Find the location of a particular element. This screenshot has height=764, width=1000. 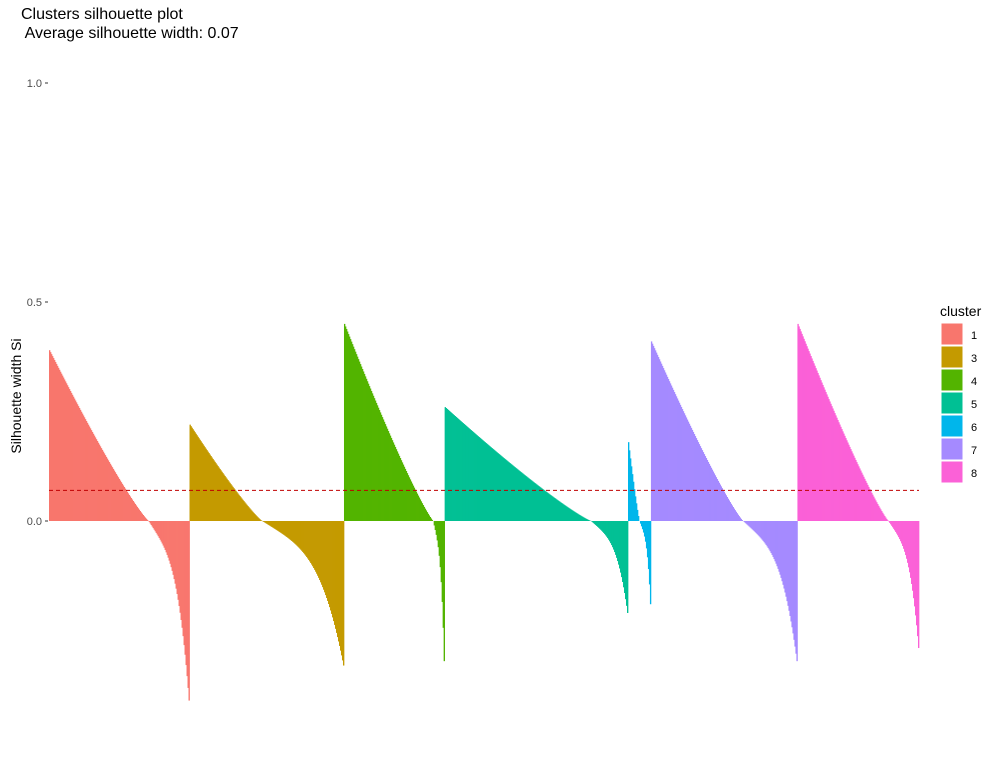

cluster-4-bars is located at coordinates (394, 492).